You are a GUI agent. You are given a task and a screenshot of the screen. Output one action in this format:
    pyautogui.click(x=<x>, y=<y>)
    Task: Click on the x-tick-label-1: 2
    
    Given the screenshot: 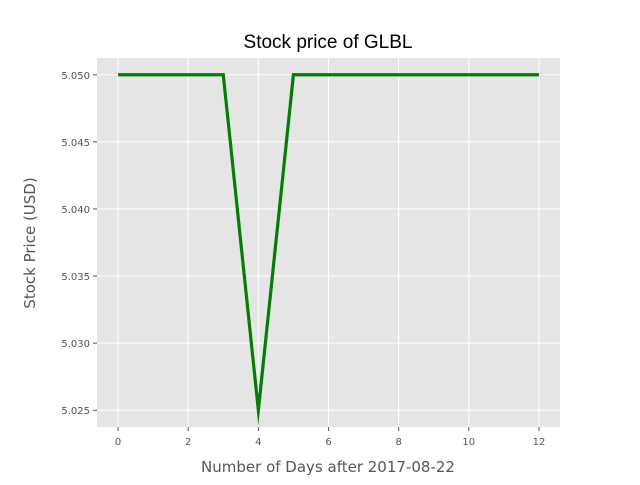 What is the action you would take?
    pyautogui.click(x=188, y=442)
    